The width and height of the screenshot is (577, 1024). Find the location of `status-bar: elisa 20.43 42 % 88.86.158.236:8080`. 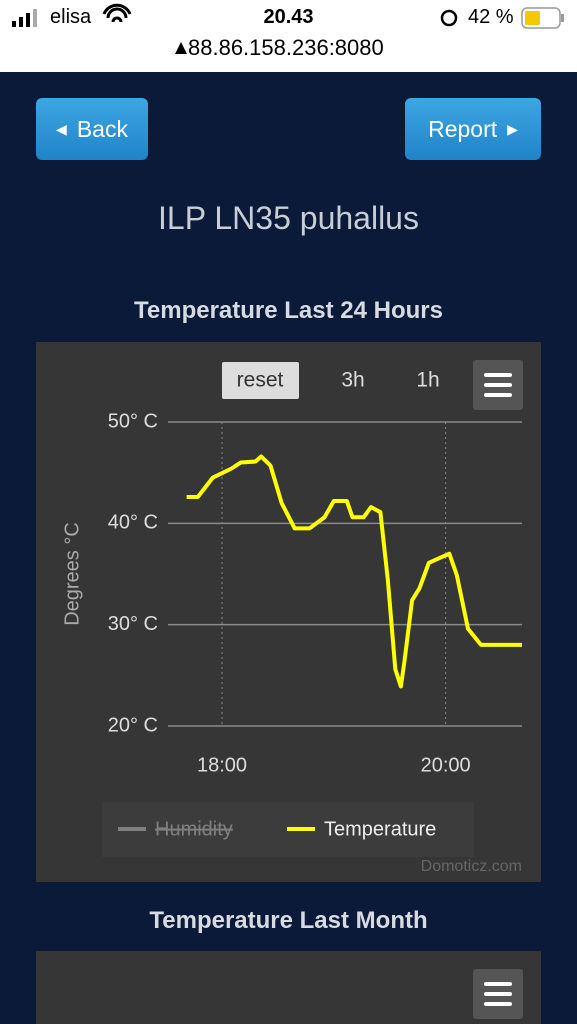

status-bar: elisa 20.43 42 % 88.86.158.236:8080 is located at coordinates (288, 36).